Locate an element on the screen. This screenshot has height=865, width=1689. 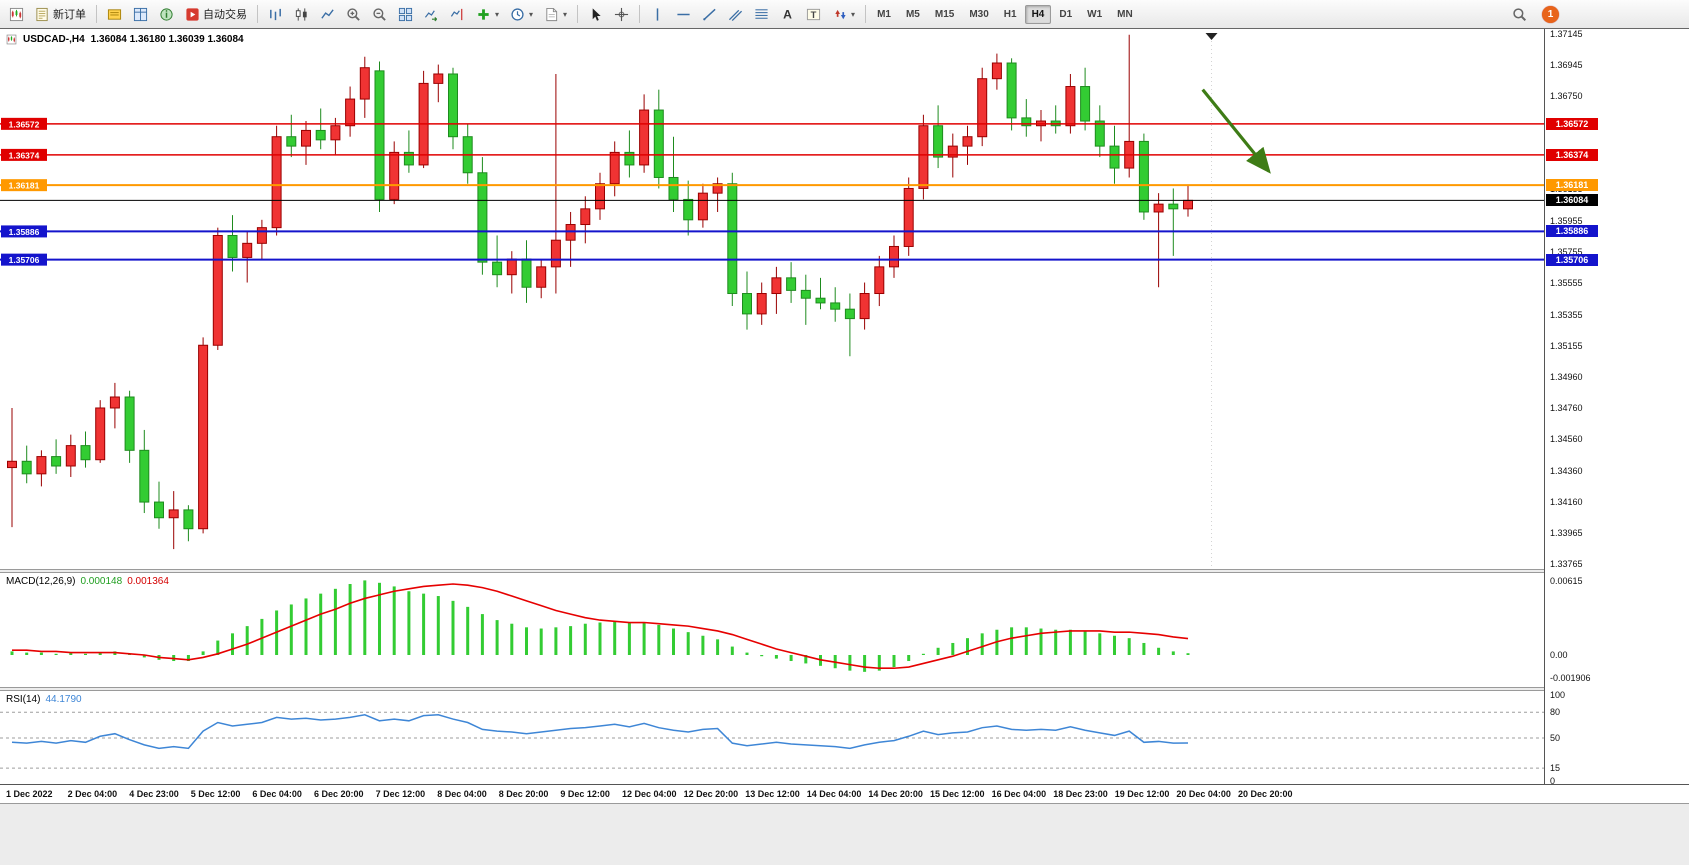
rsi-axis-label: 0 is located at coordinates (1553, 781).